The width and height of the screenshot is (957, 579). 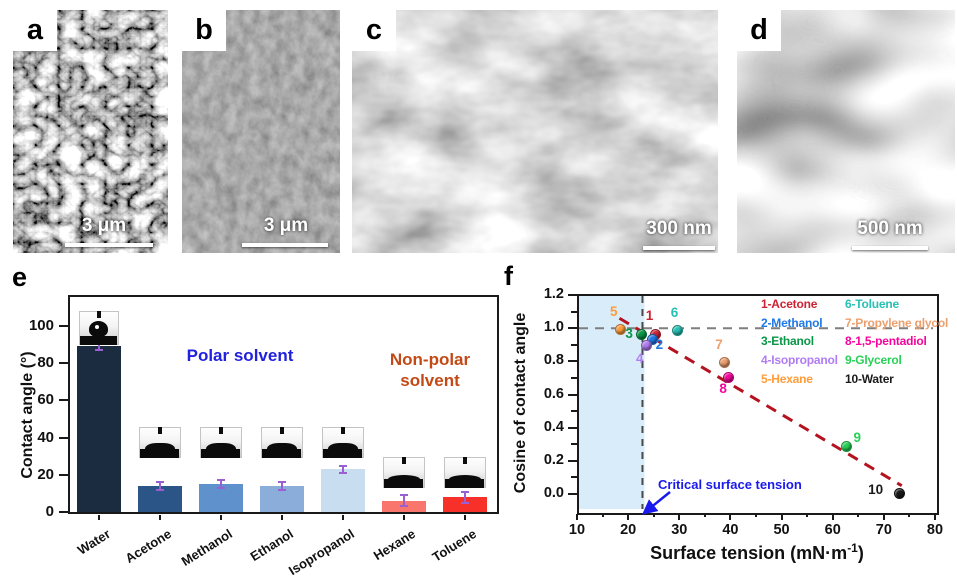 What do you see at coordinates (749, 553) in the screenshot?
I see `x-axis-title-text: Surface tension (mN·m` at bounding box center [749, 553].